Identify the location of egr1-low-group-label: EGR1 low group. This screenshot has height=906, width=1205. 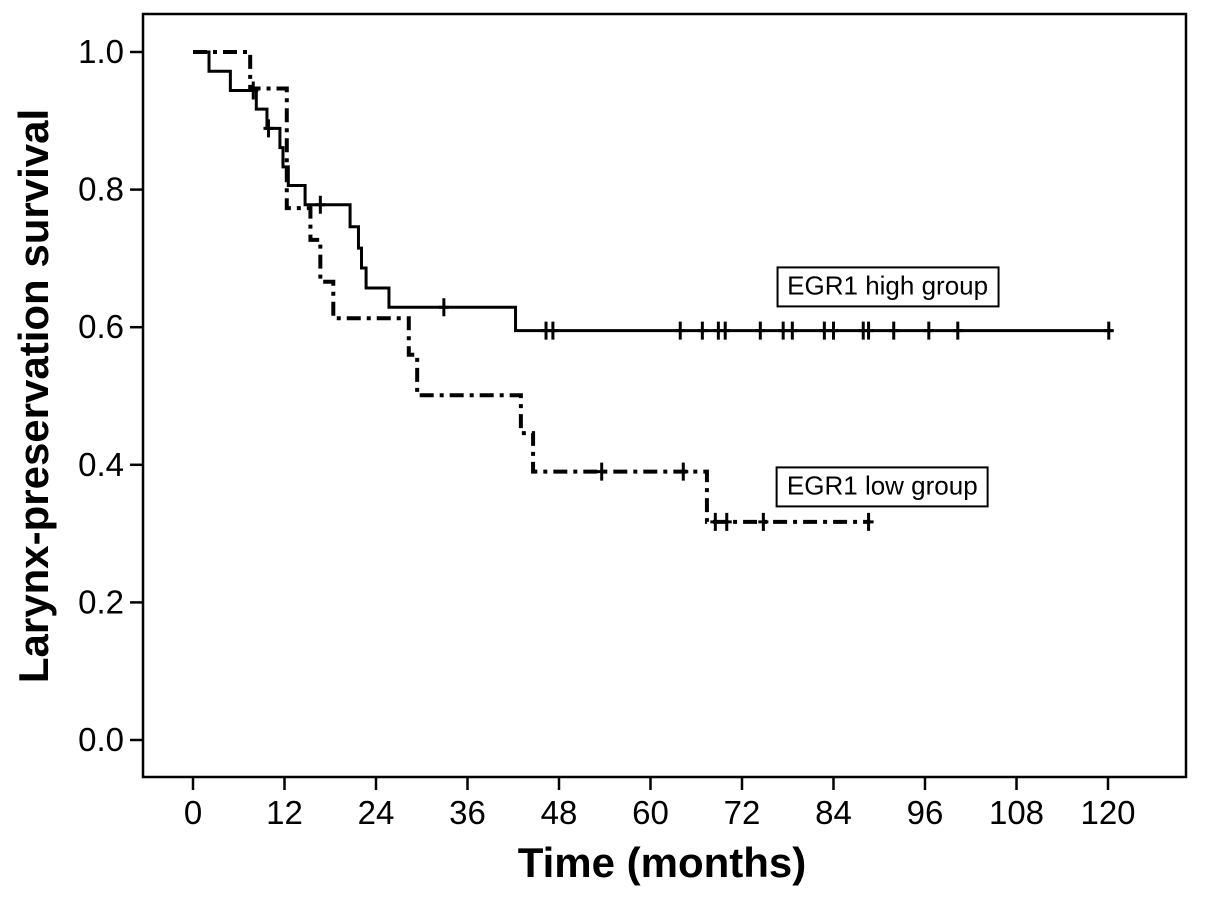
(882, 487).